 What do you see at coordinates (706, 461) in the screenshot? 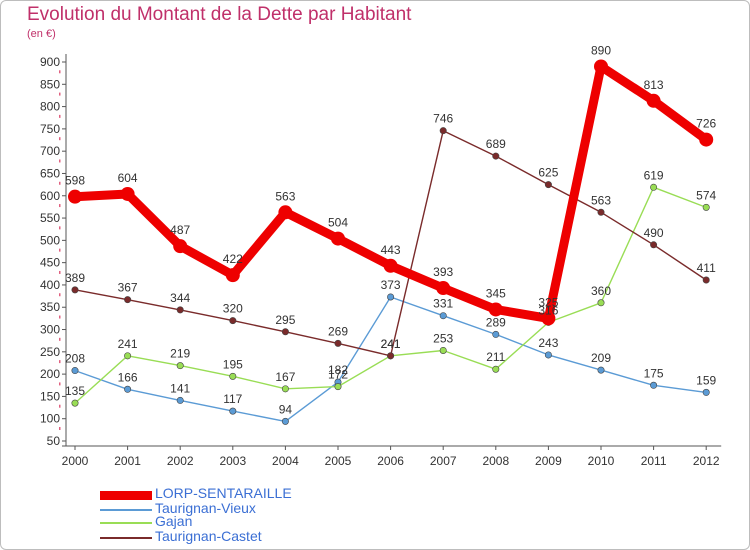
I see `x-tick-label: 2012` at bounding box center [706, 461].